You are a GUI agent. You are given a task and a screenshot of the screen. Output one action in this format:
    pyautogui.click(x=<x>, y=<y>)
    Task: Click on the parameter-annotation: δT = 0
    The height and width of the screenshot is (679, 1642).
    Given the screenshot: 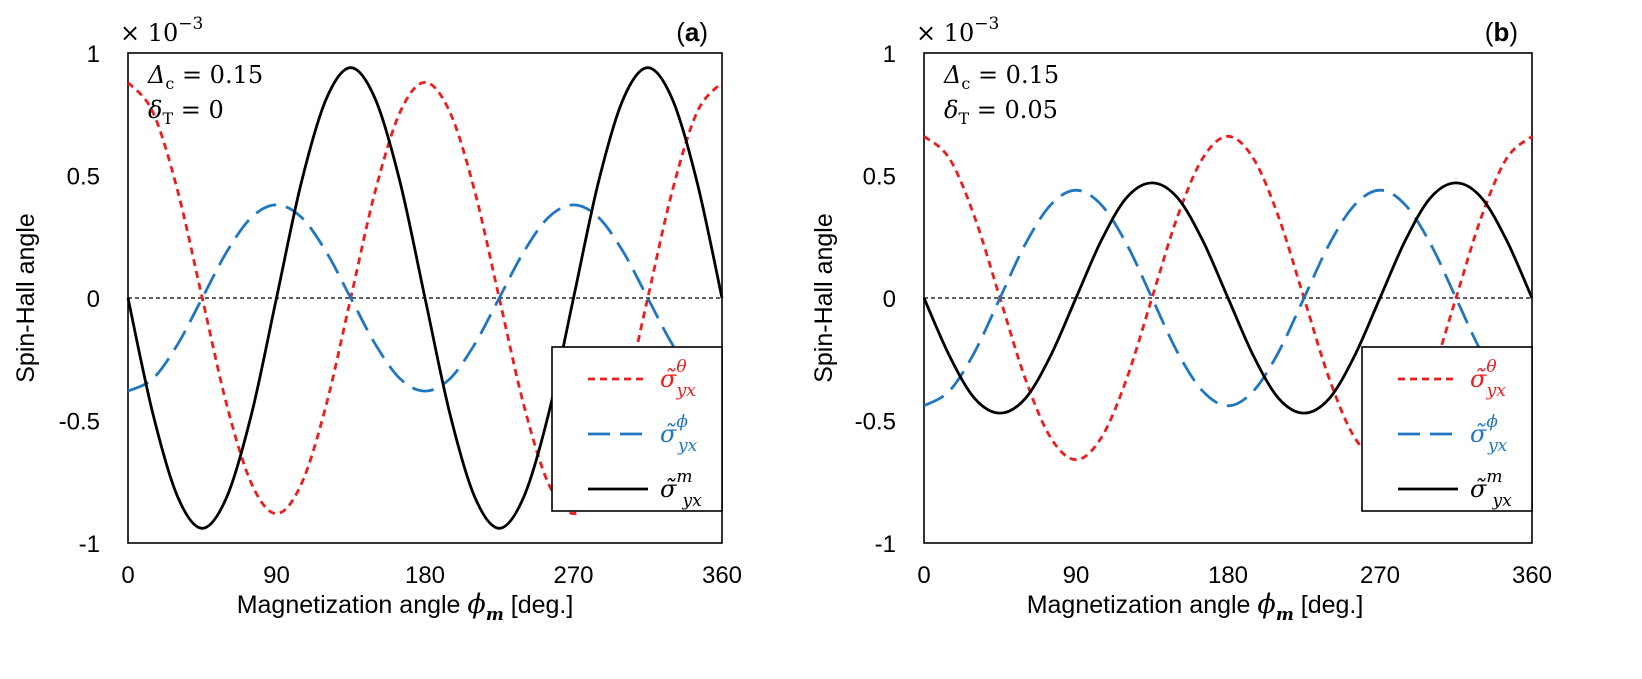 What is the action you would take?
    pyautogui.click(x=186, y=112)
    